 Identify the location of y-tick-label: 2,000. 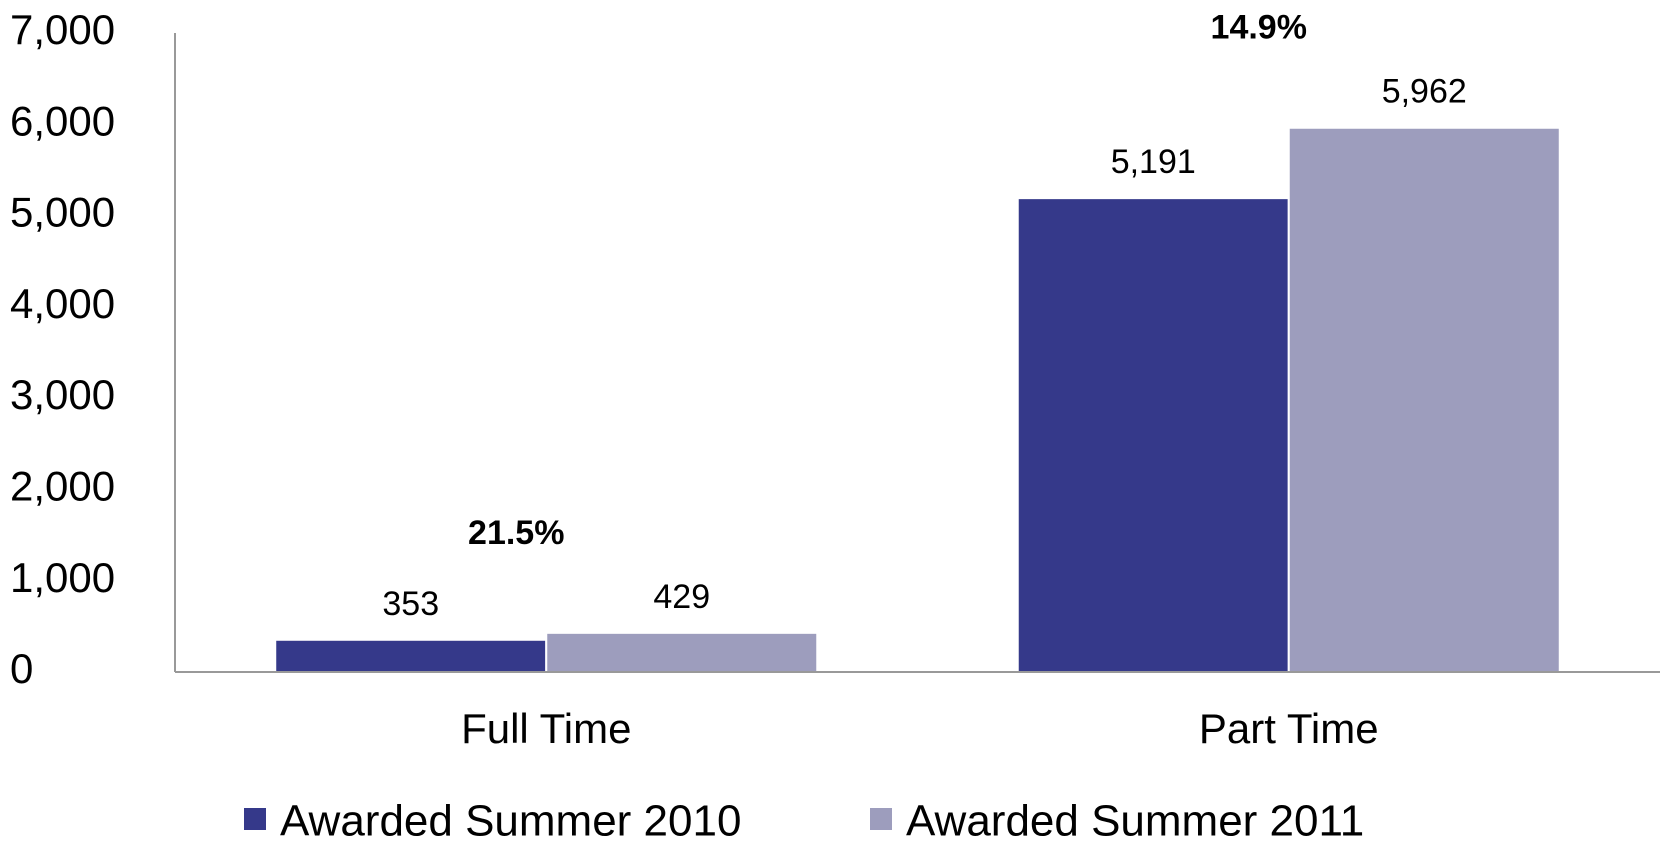
(62, 486).